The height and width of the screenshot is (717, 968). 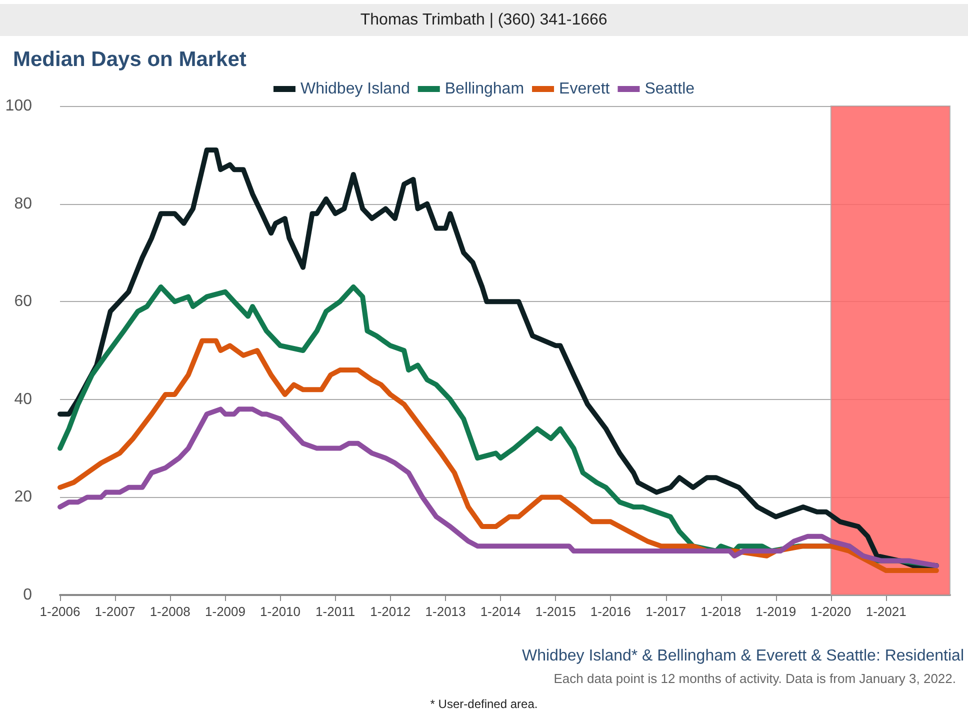 I want to click on y-tick-label: 20, so click(x=23, y=497).